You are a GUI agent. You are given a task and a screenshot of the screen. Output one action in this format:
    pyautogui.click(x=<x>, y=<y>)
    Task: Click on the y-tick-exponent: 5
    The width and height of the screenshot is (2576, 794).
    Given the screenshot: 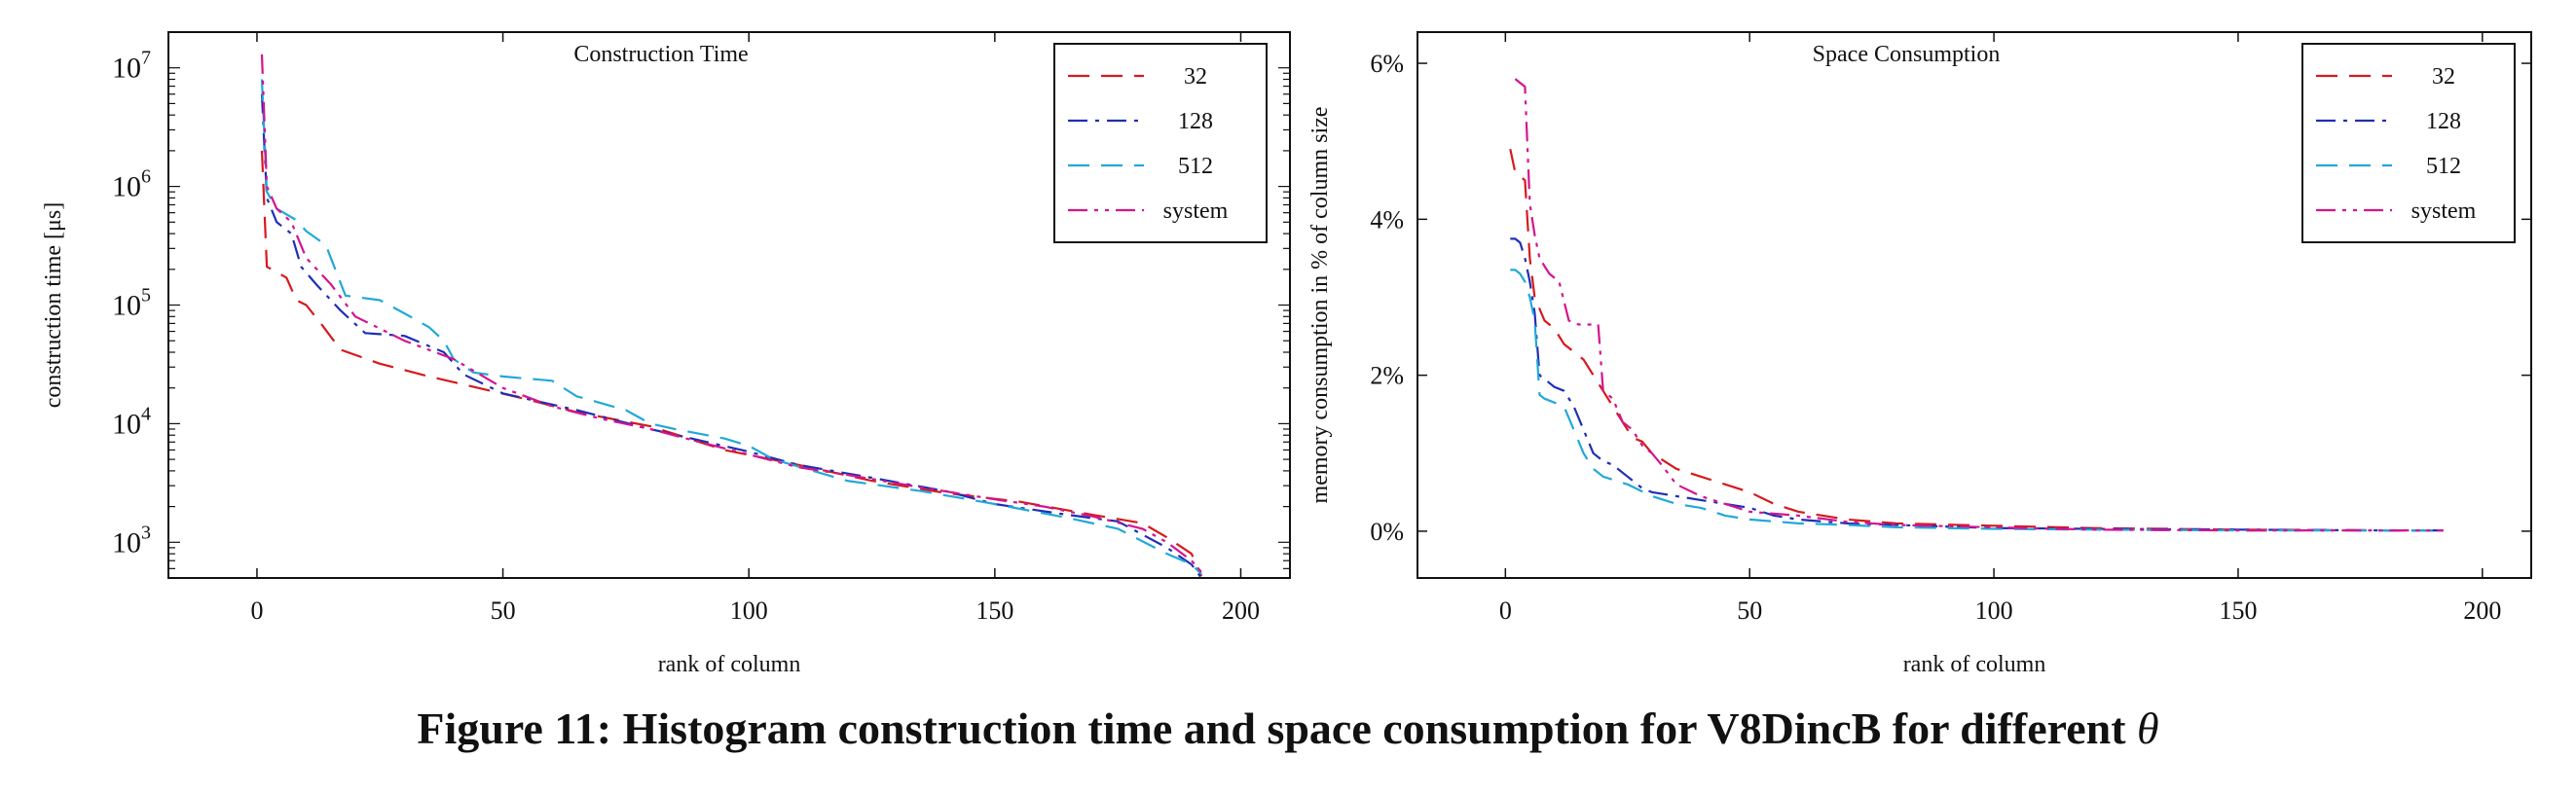 What is the action you would take?
    pyautogui.click(x=146, y=296)
    